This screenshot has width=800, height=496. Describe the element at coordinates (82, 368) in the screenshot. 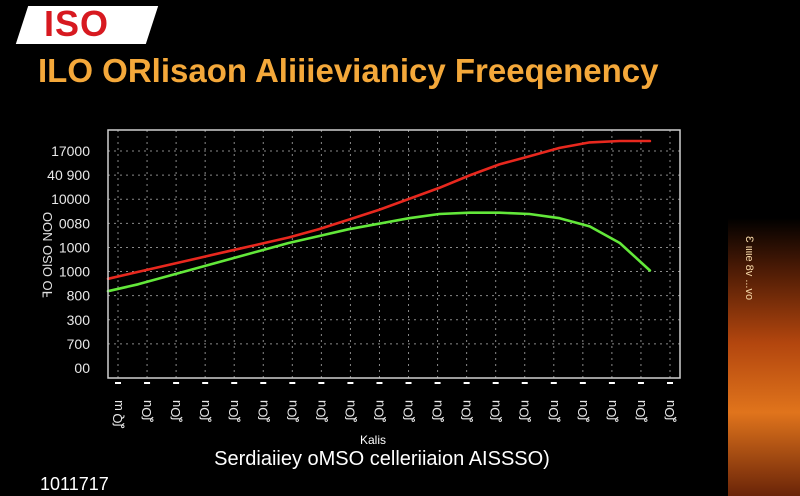

I see `y-tick-label: 00` at that location.